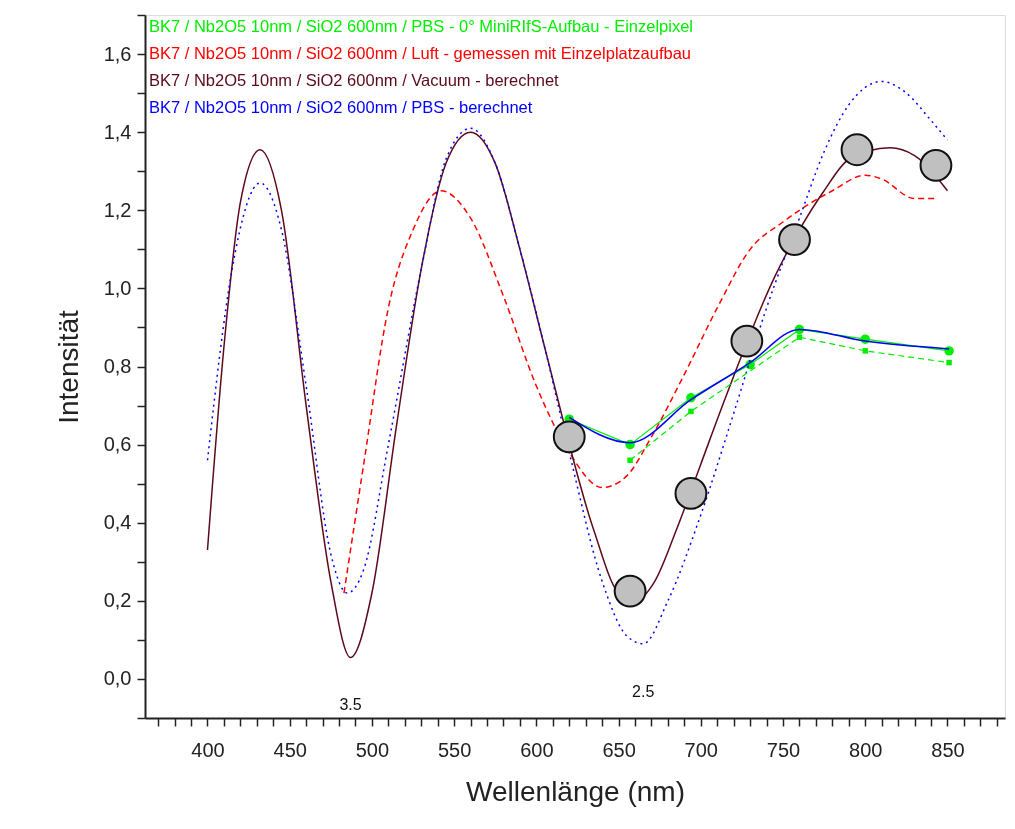  What do you see at coordinates (117, 131) in the screenshot?
I see `y-tick-label: 1,4` at bounding box center [117, 131].